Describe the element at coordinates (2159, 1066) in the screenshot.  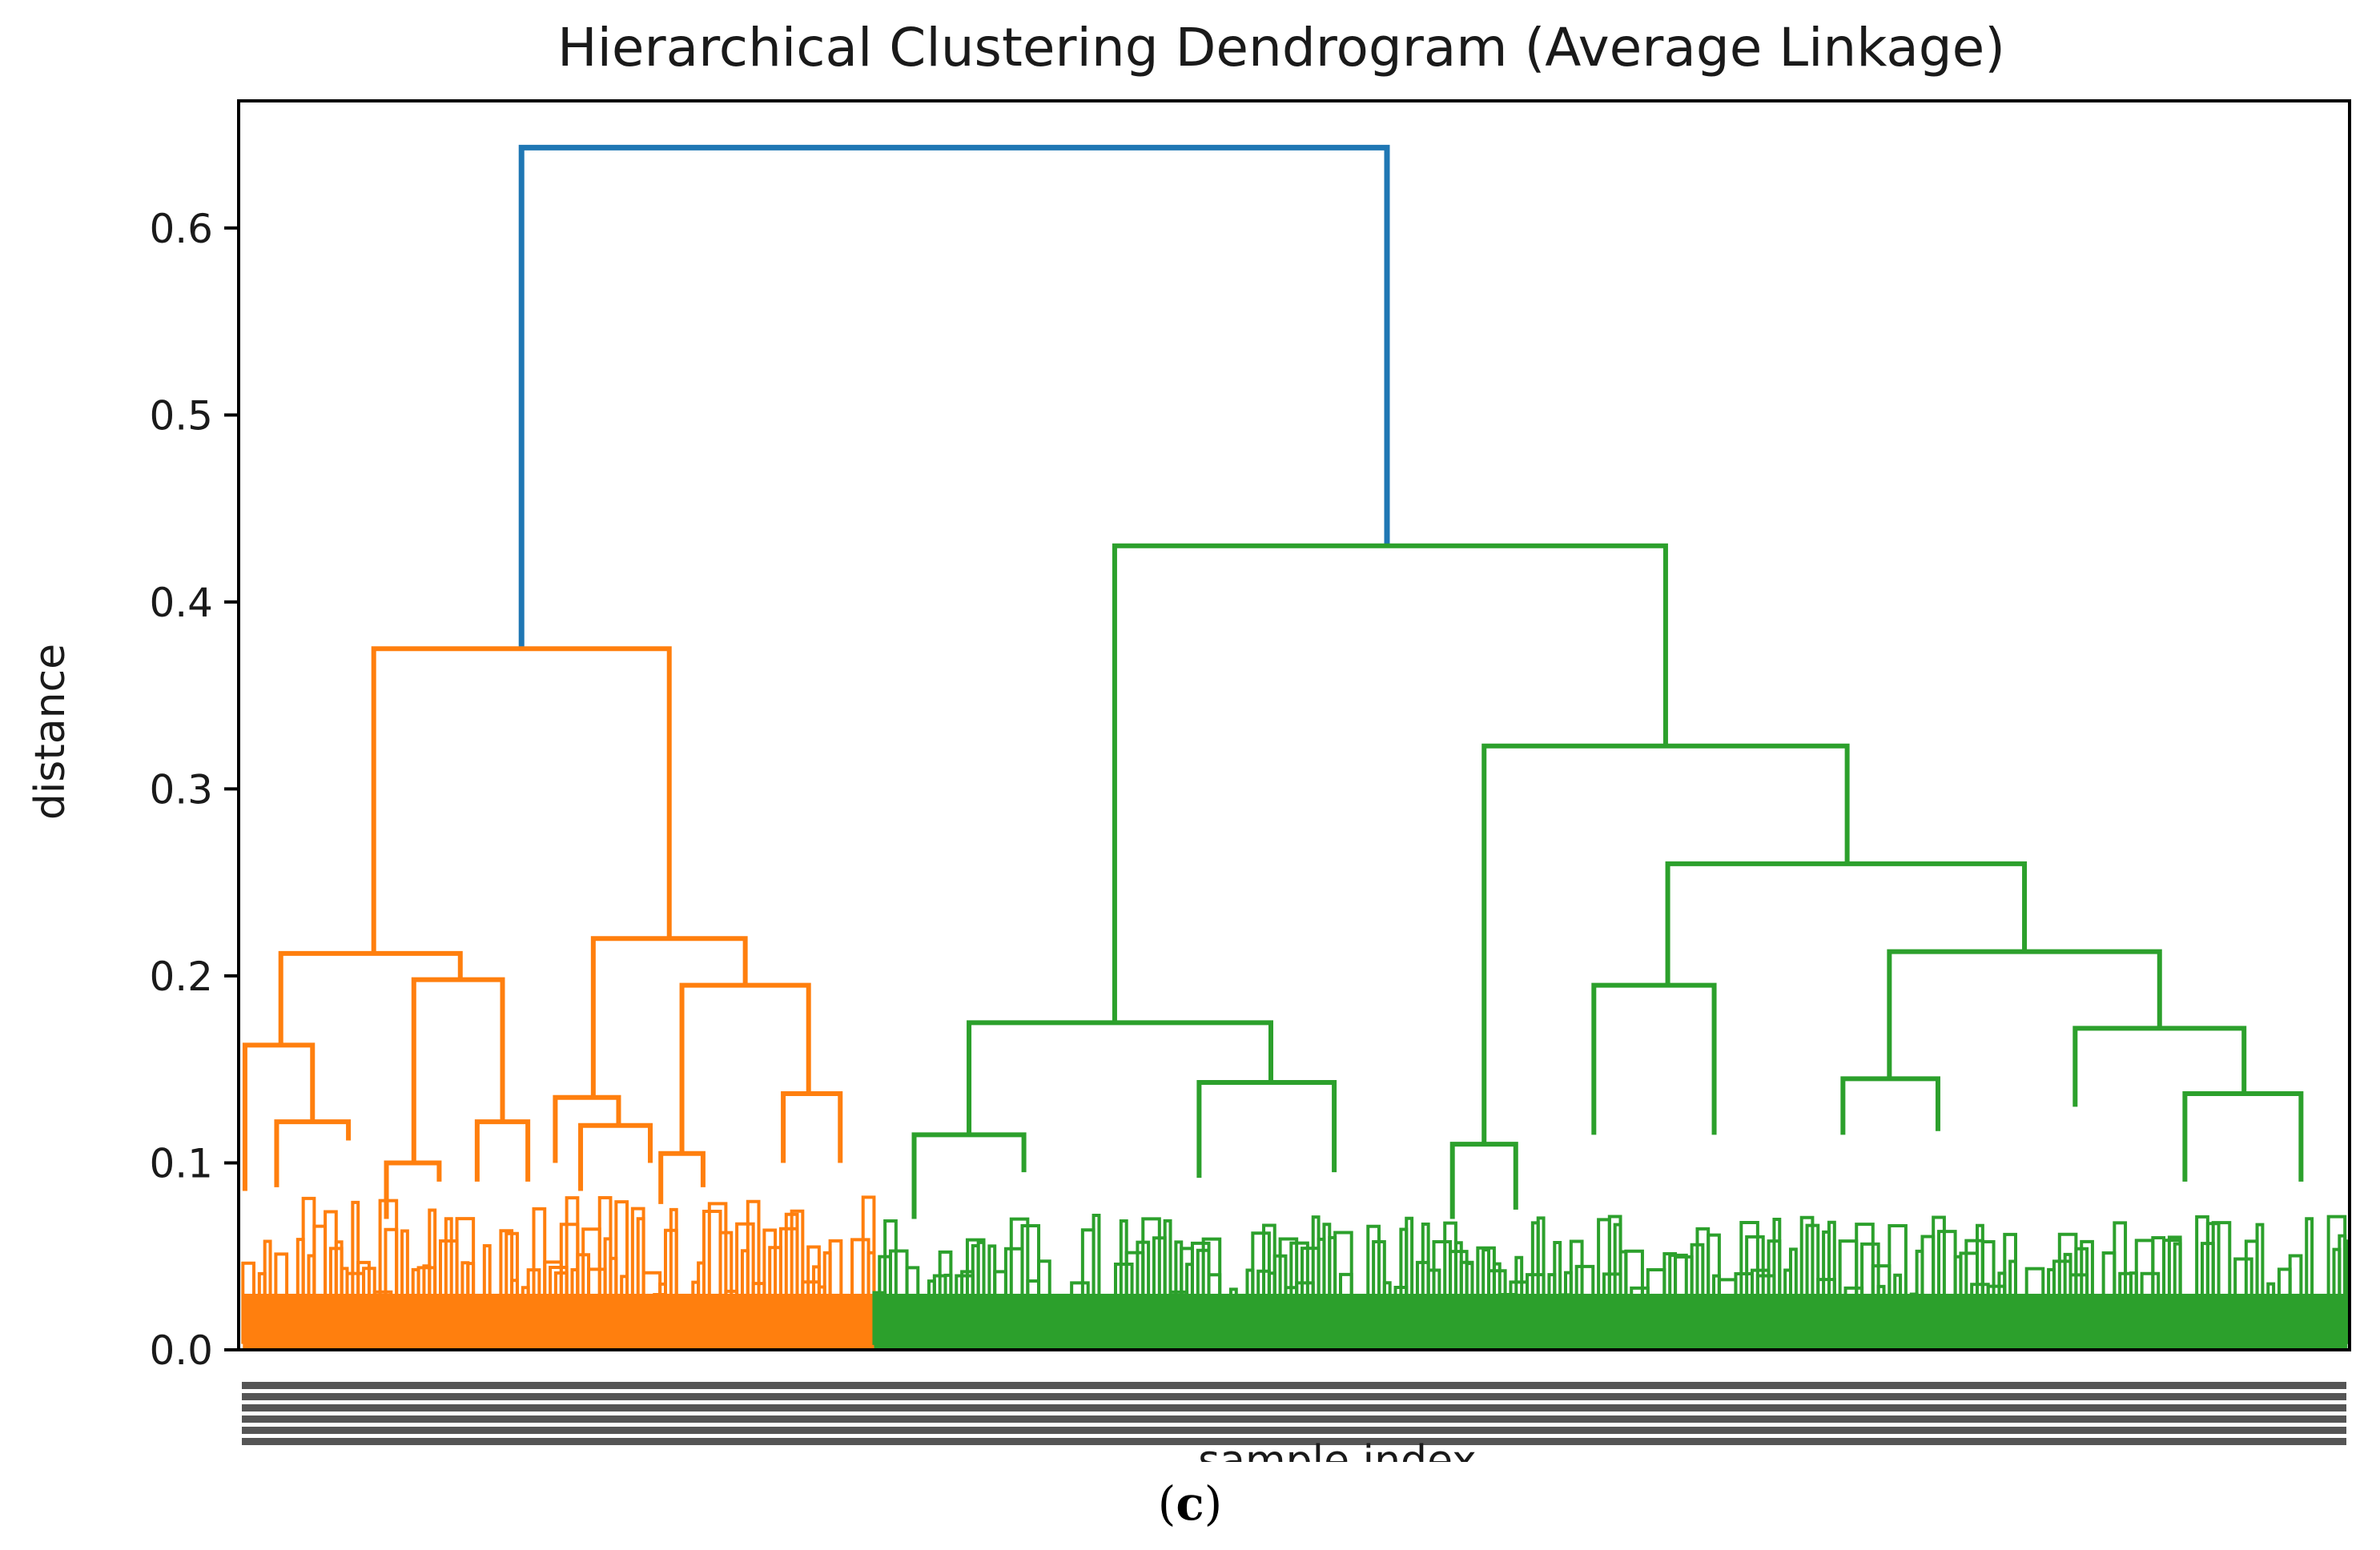
I see `link-c2-b2r2` at that location.